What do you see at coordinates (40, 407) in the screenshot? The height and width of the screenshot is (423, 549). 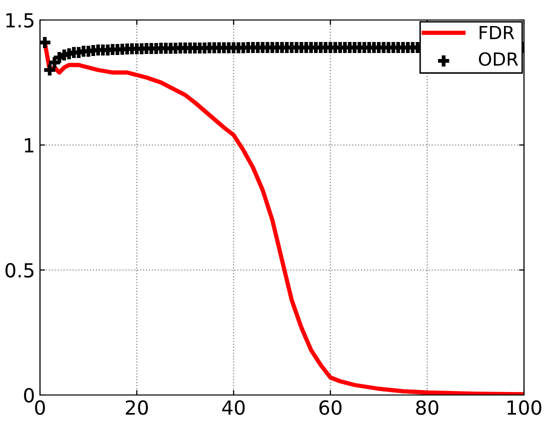 I see `x-tick-label: 0` at bounding box center [40, 407].